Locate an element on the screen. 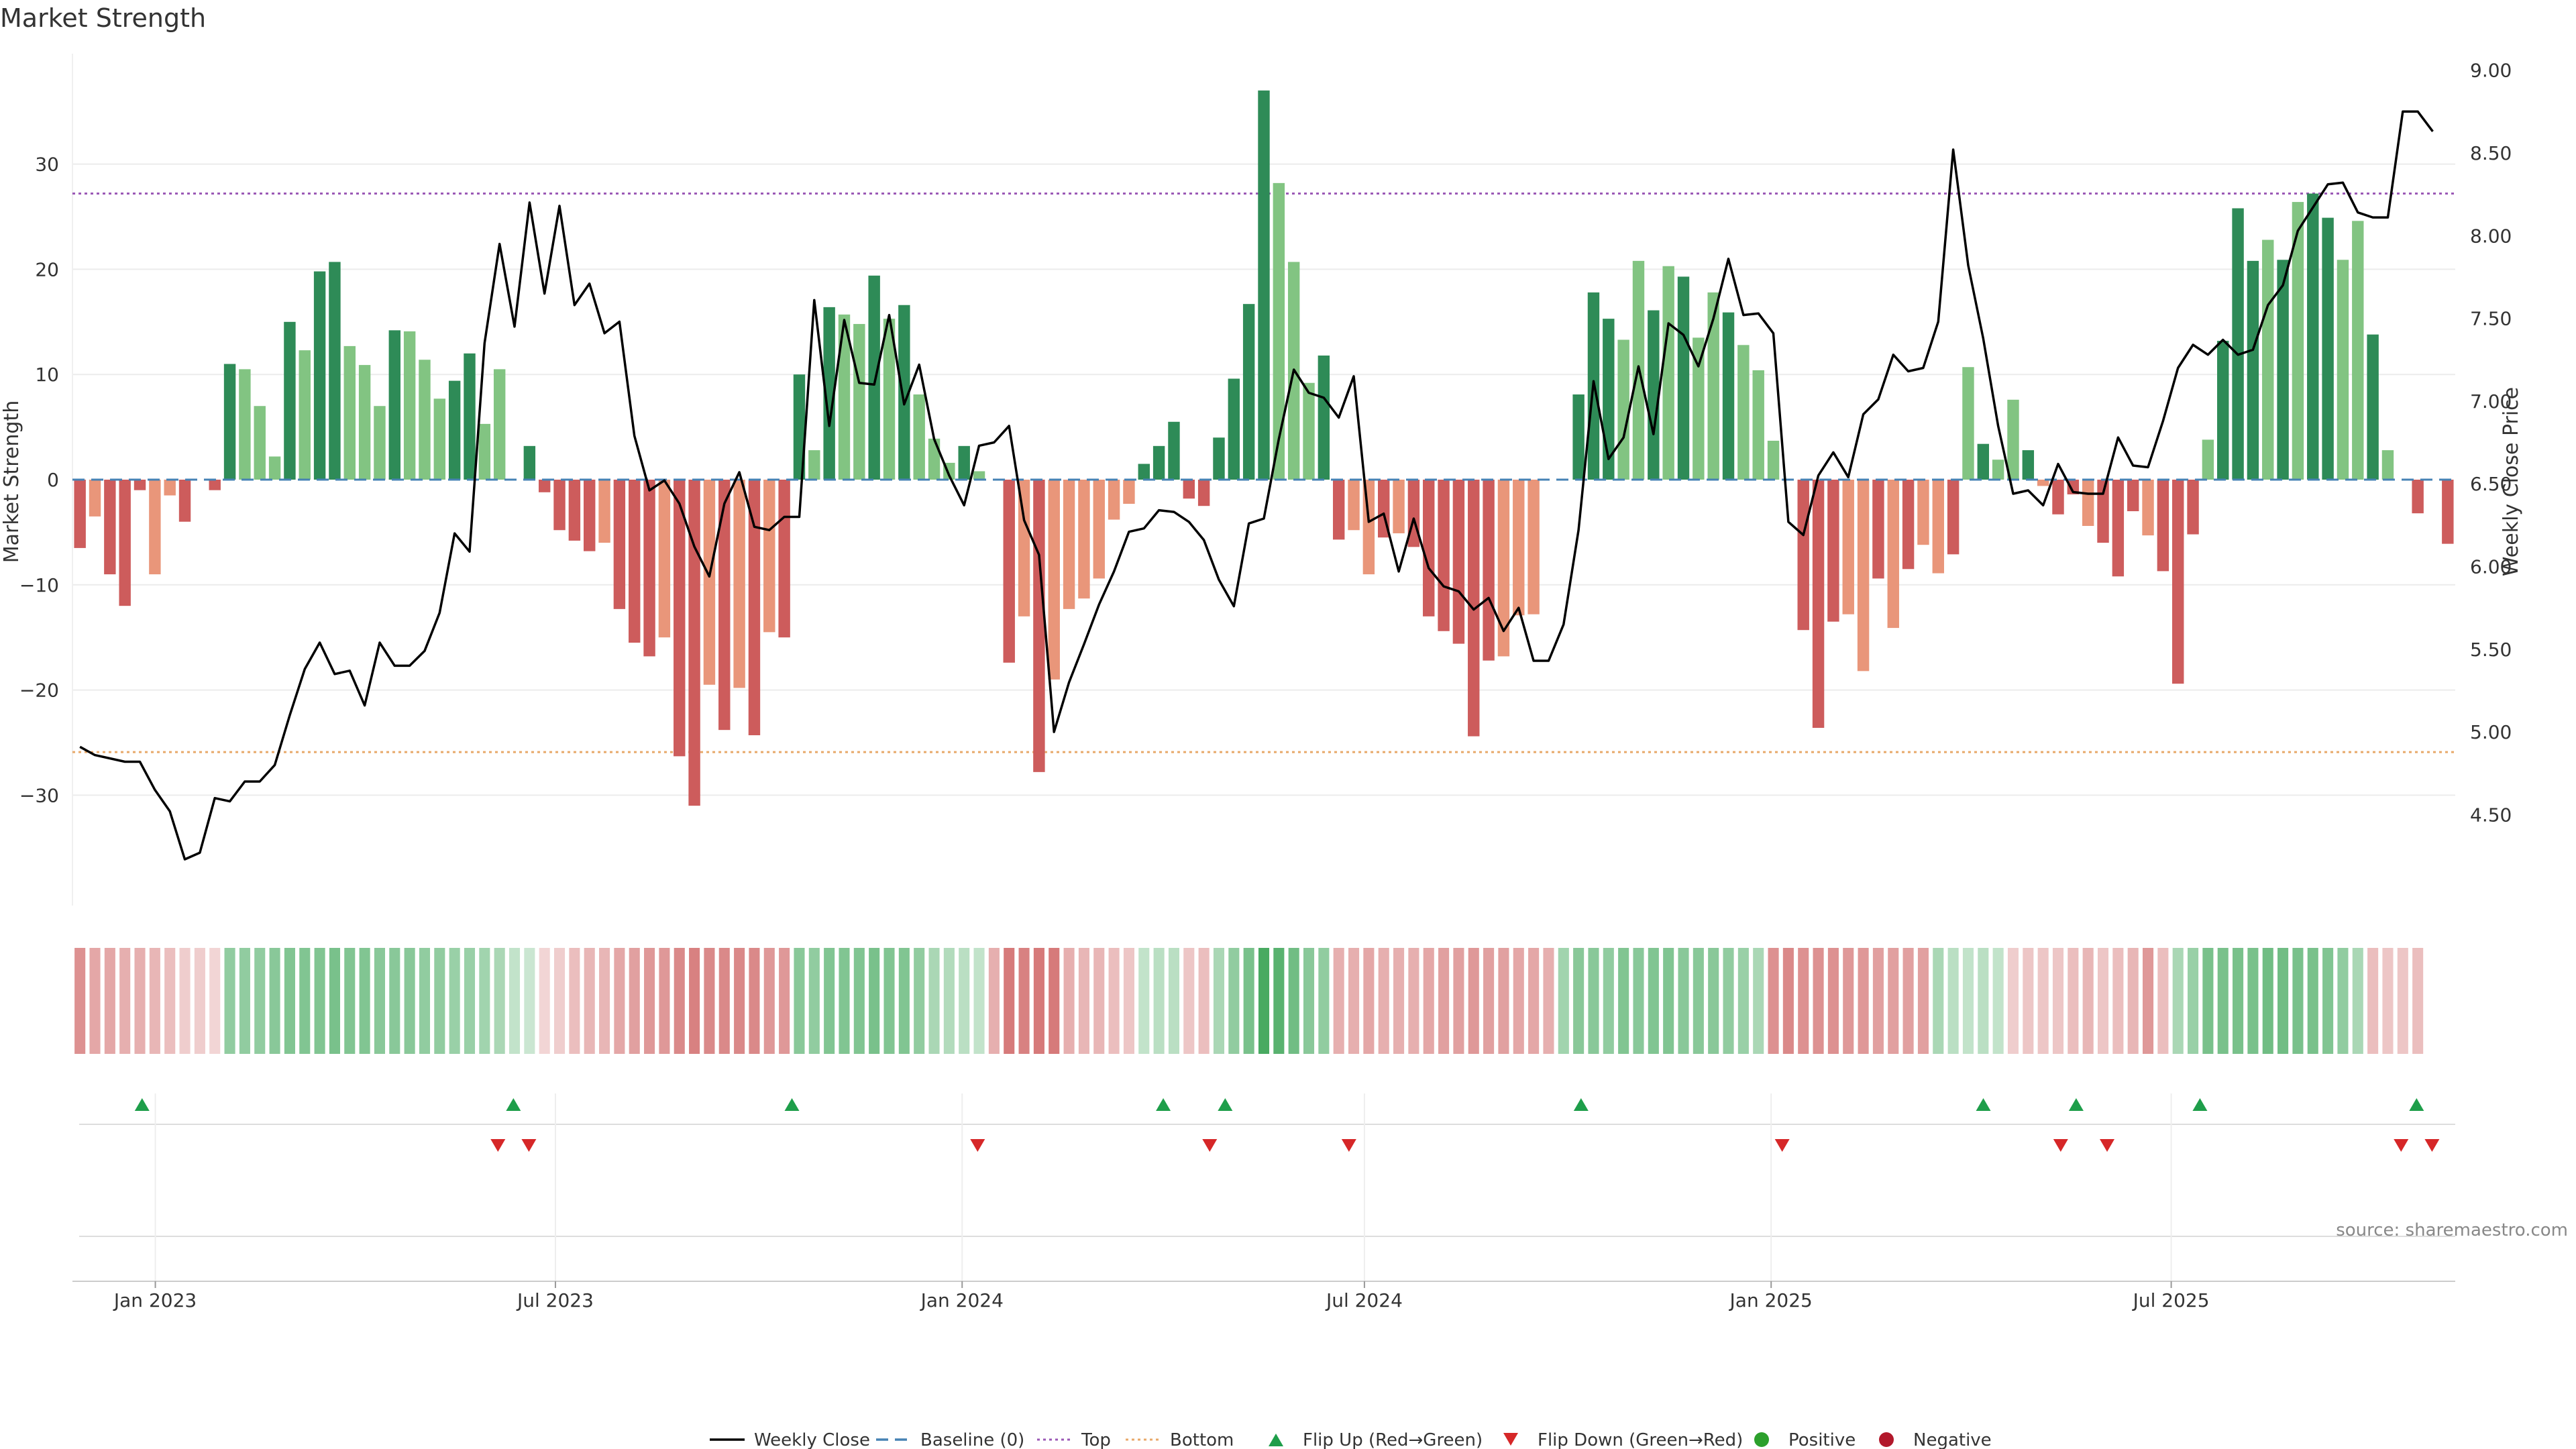 This screenshot has width=2576, height=1449. x-tick-label: Jul 2025 is located at coordinates (2171, 1300).